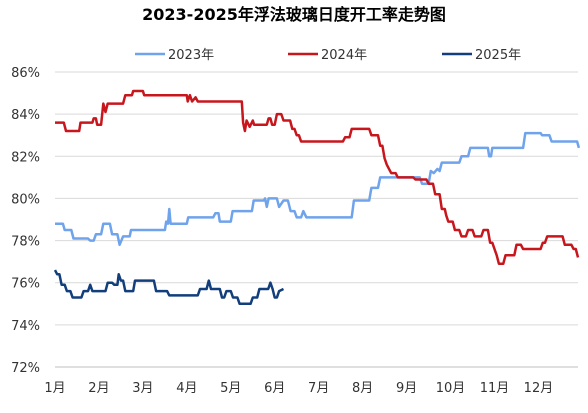 This screenshot has height=413, width=588. What do you see at coordinates (25, 284) in the screenshot?
I see `y-tick-label: 76%` at bounding box center [25, 284].